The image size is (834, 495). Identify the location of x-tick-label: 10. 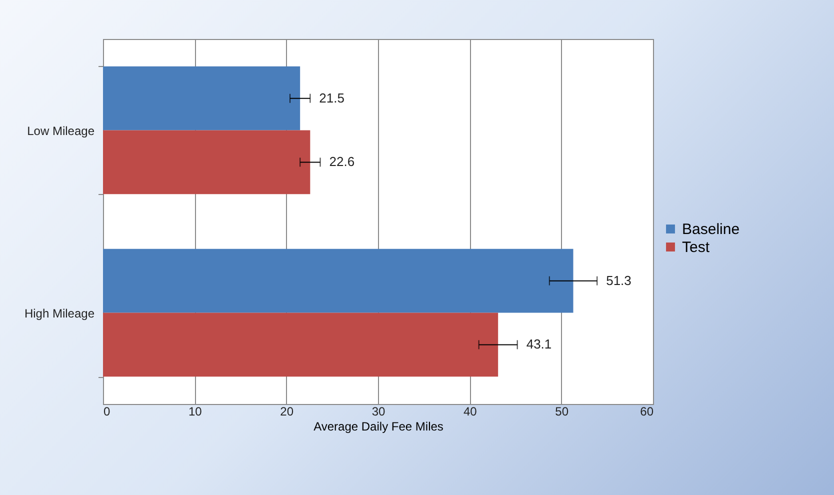
(195, 411).